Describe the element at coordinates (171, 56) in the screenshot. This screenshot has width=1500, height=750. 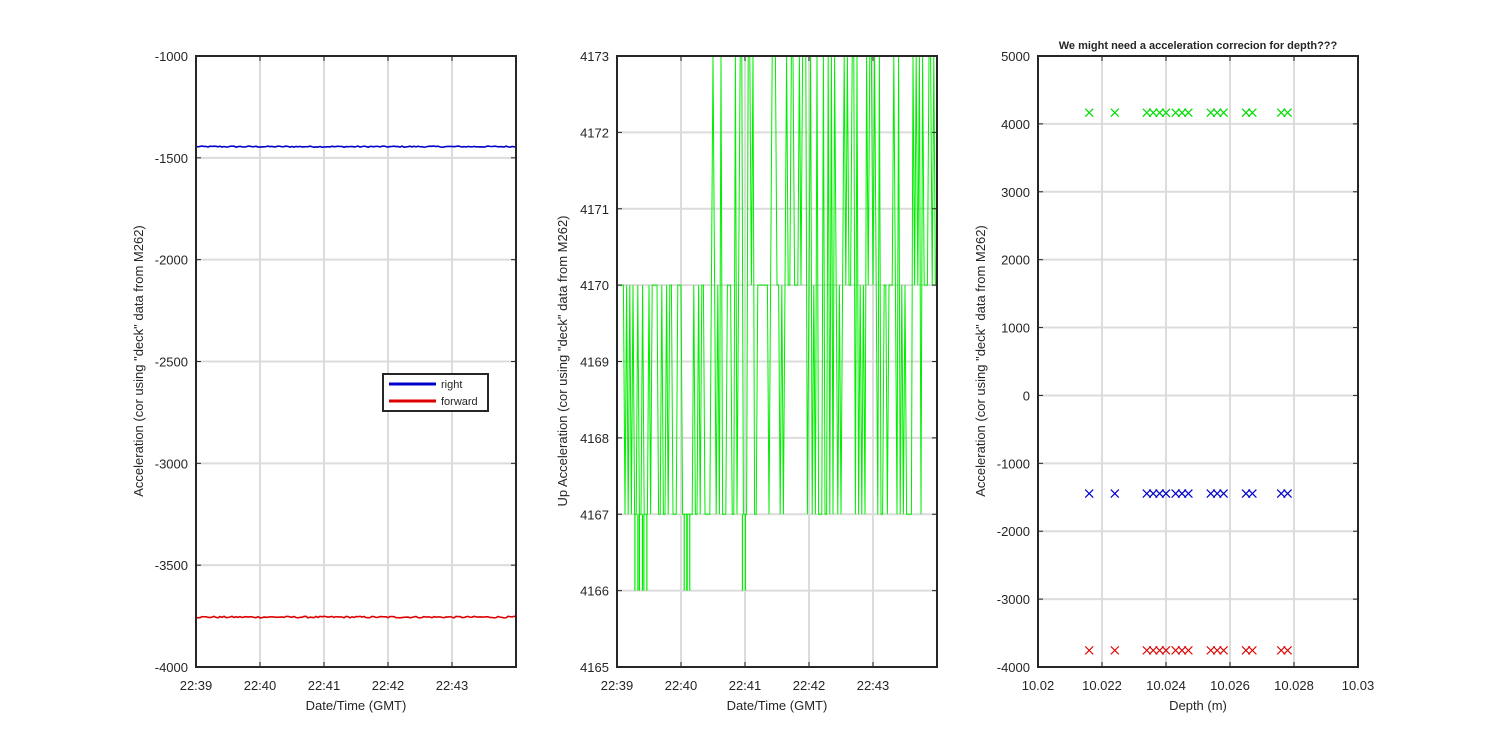
I see `y-tick-label: -1000` at that location.